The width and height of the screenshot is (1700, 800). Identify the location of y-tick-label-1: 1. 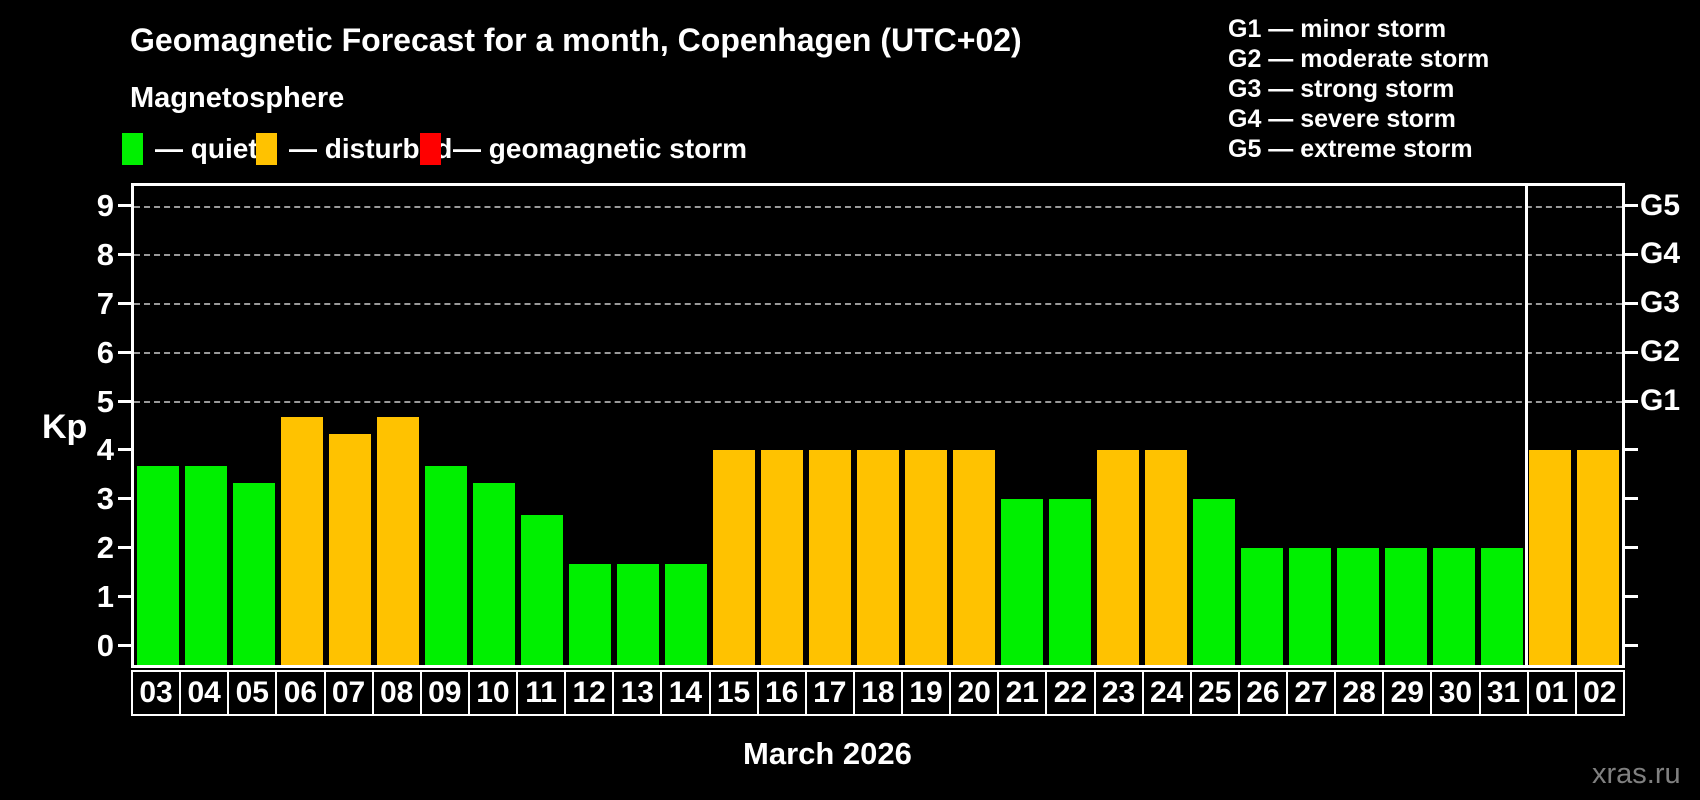
(105, 597).